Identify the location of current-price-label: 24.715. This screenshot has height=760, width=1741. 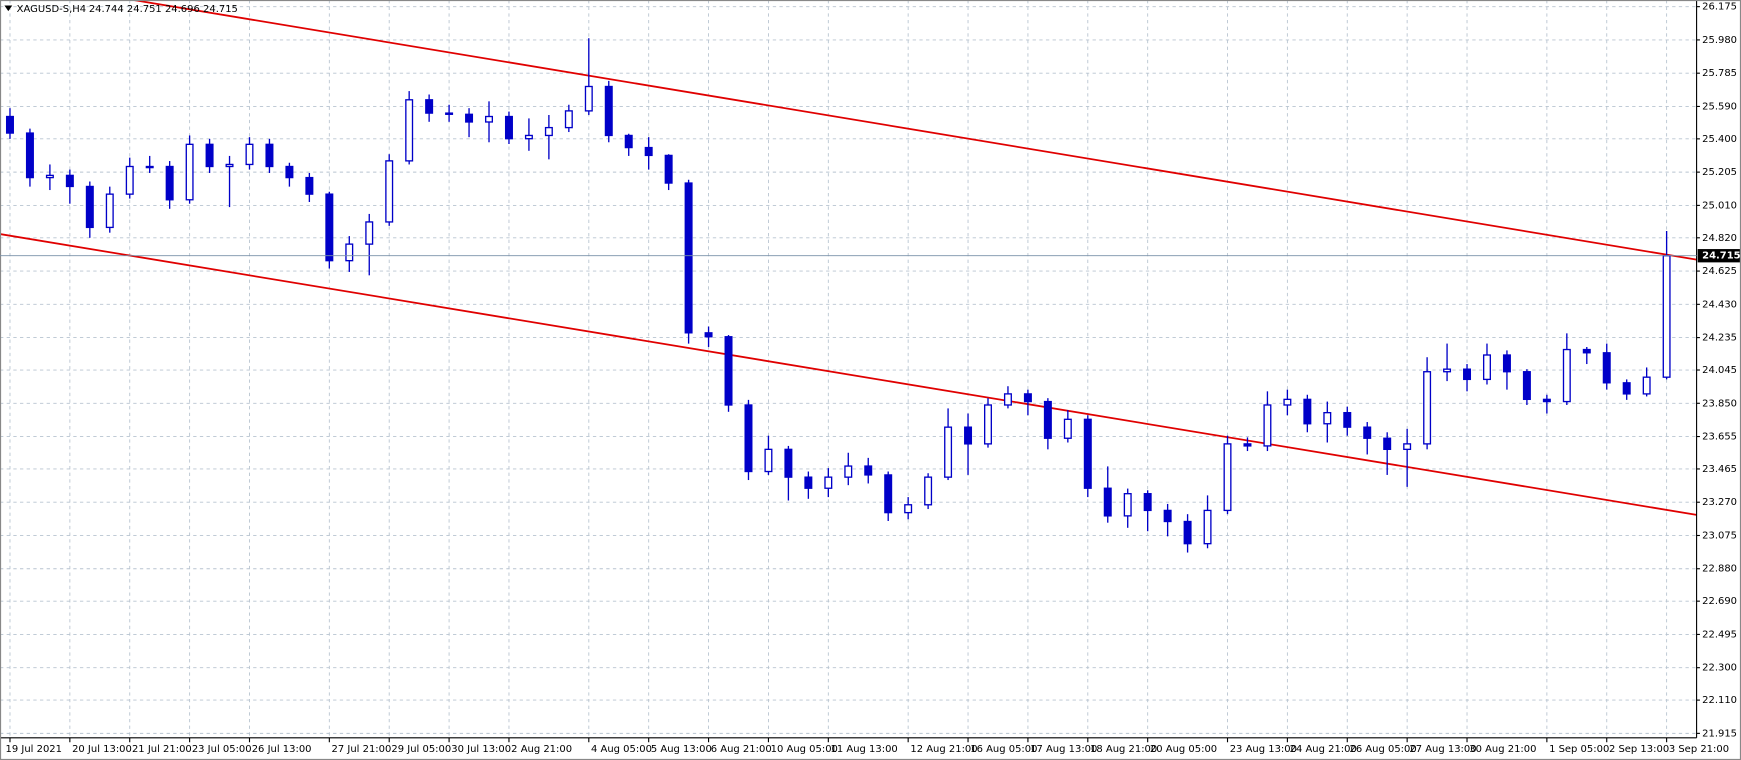
(1721, 256).